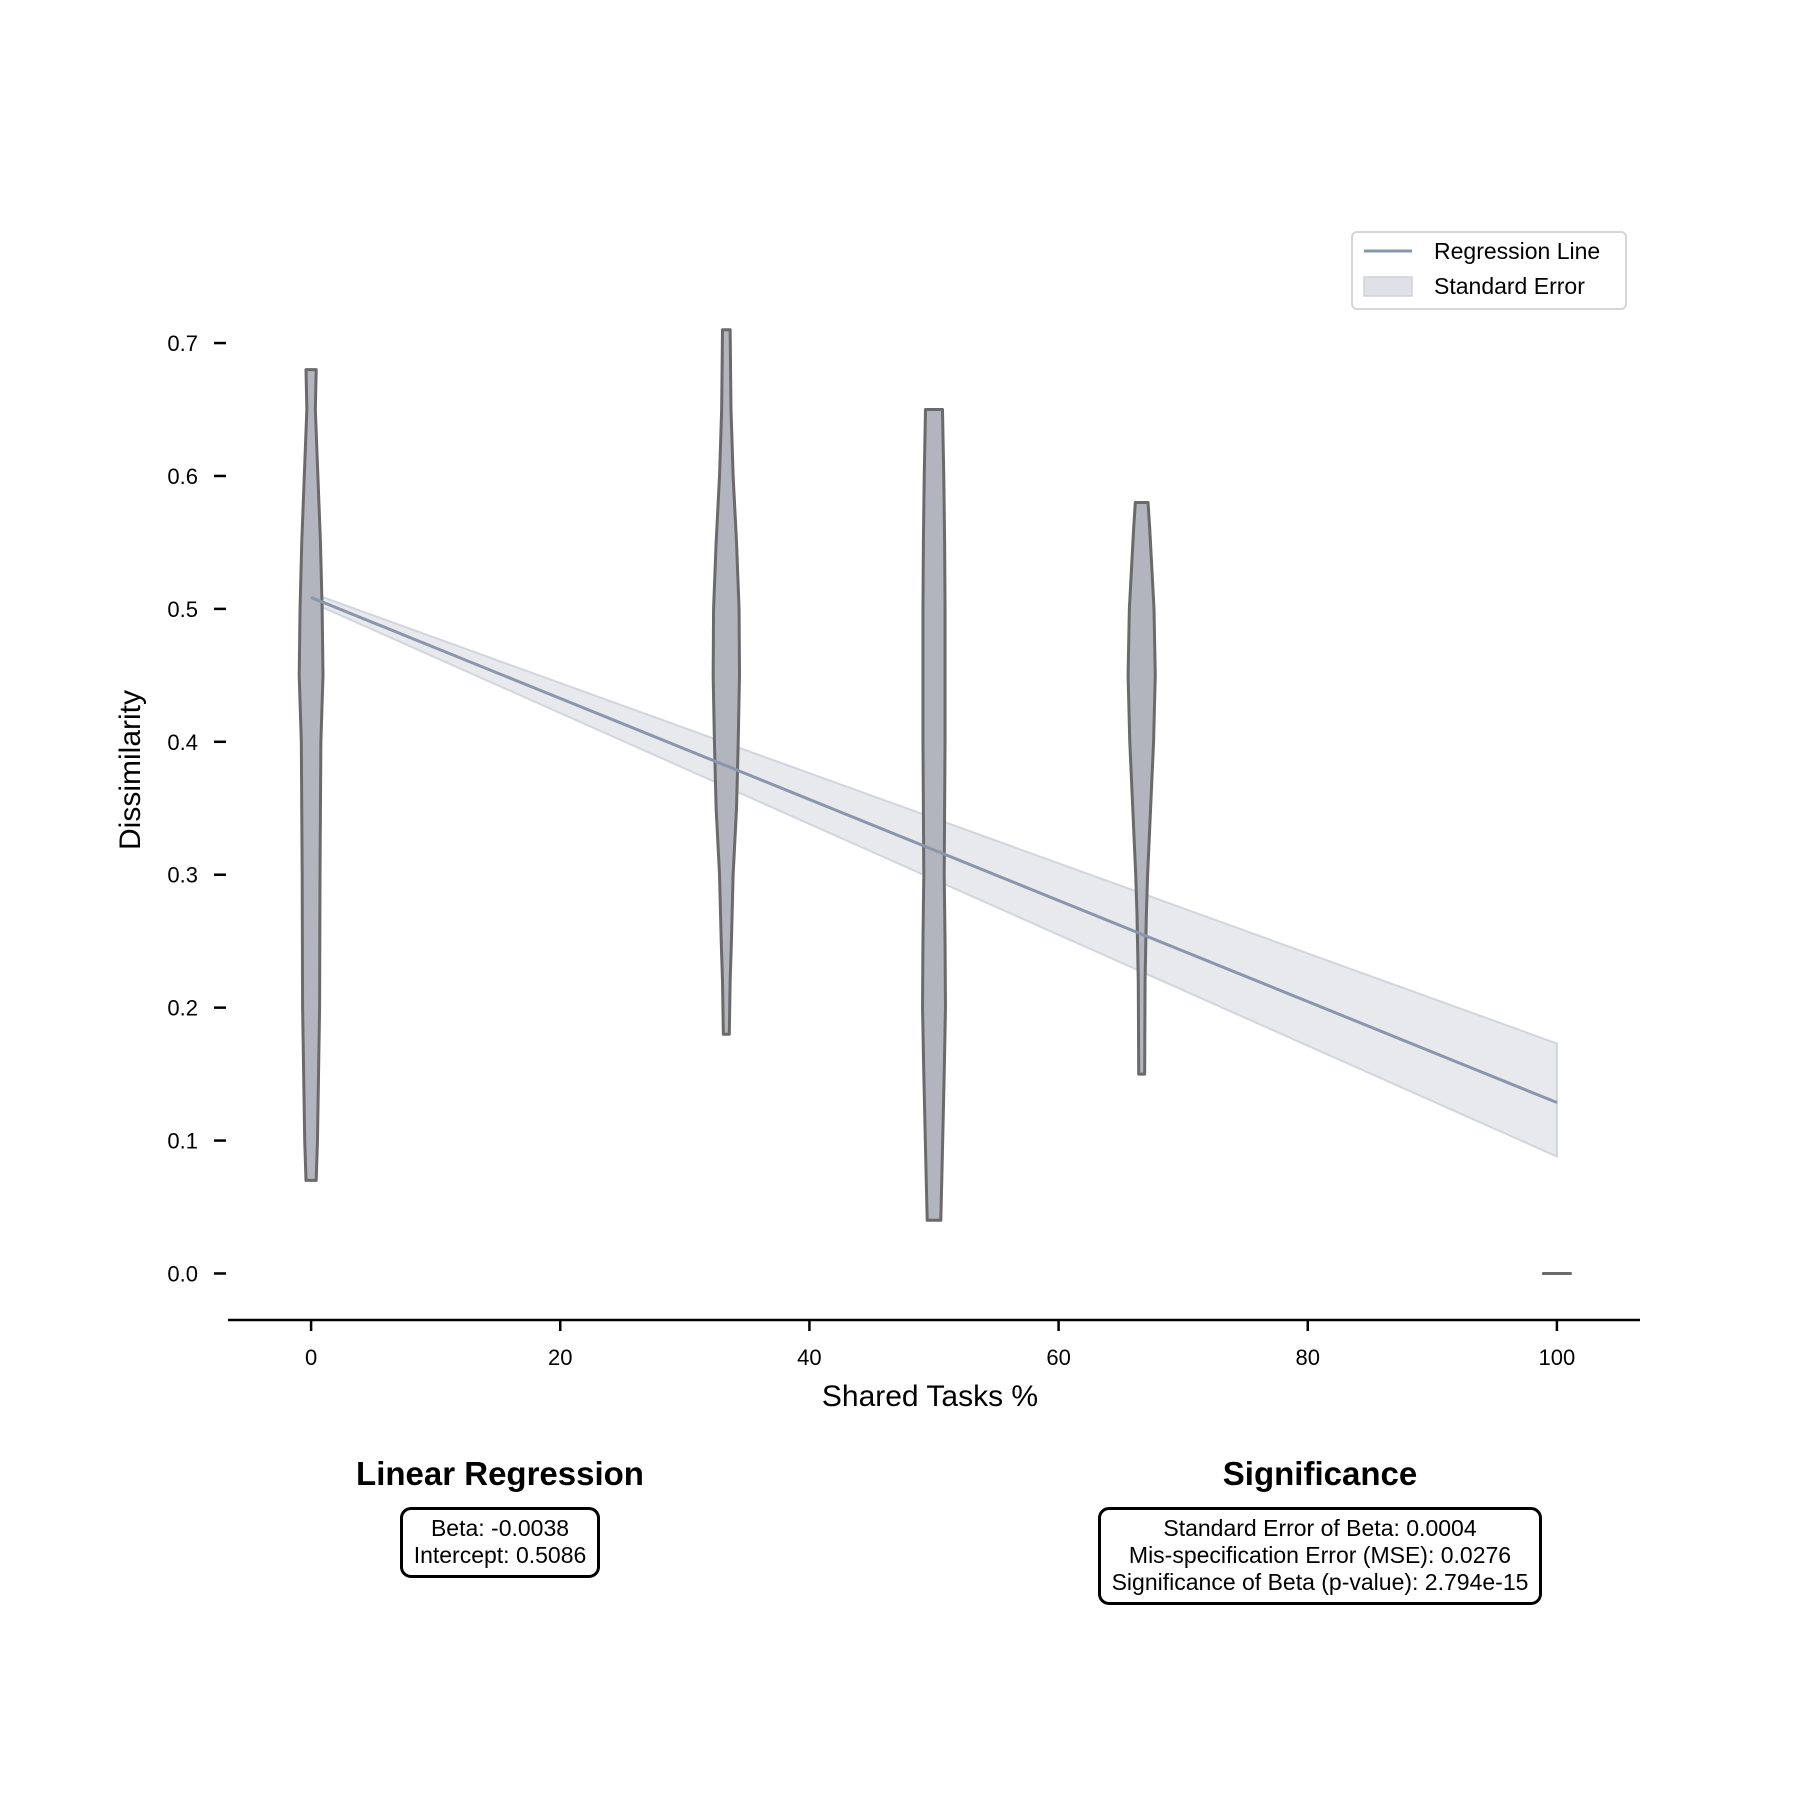 This screenshot has height=1800, width=1800. Describe the element at coordinates (311, 1357) in the screenshot. I see `x-tick-label-0: 0` at that location.